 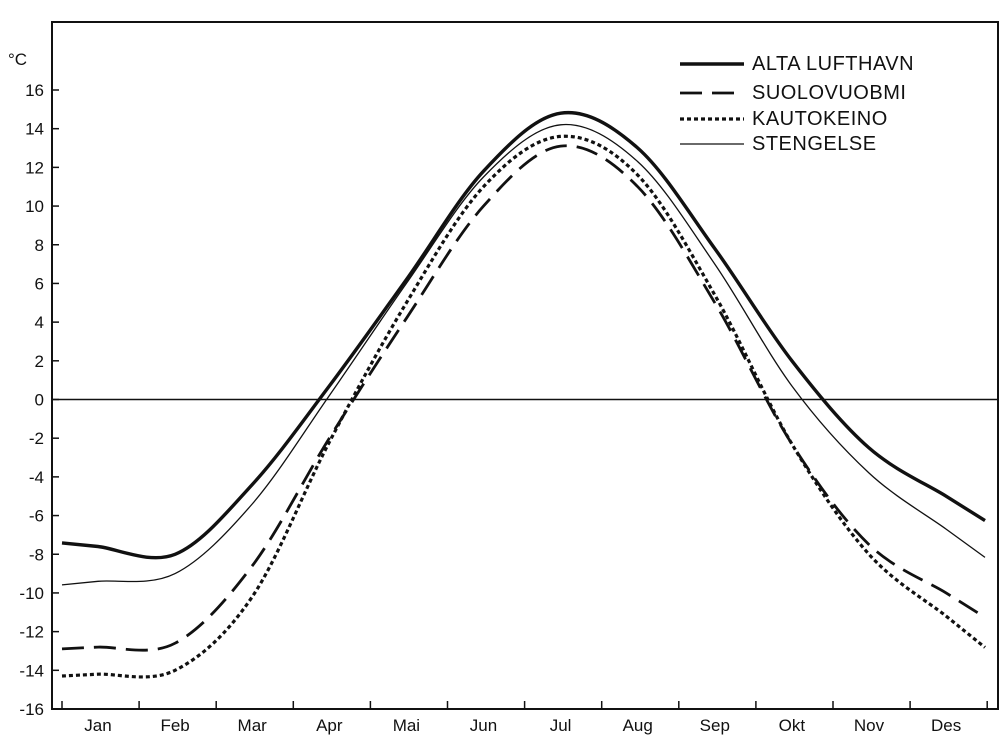 What do you see at coordinates (814, 144) in the screenshot?
I see `legend-label-stengelse: STENGELSE` at bounding box center [814, 144].